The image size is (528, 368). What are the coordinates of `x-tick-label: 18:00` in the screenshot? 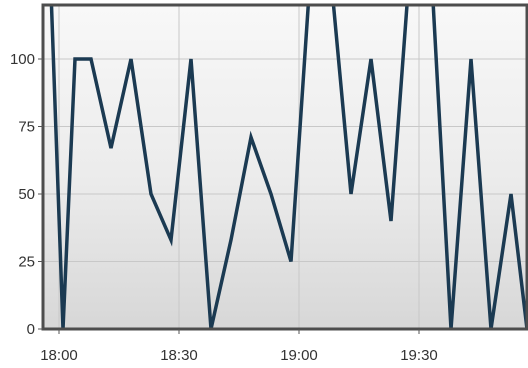 It's located at (59, 355).